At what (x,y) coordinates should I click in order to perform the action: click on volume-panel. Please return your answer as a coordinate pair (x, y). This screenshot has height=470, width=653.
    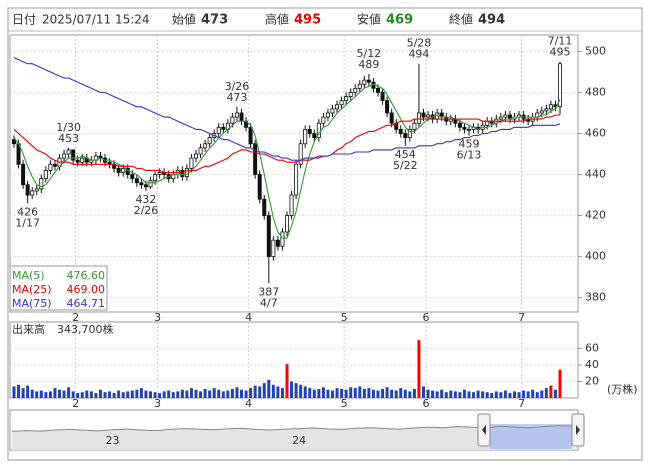
    Looking at the image, I should click on (294, 360).